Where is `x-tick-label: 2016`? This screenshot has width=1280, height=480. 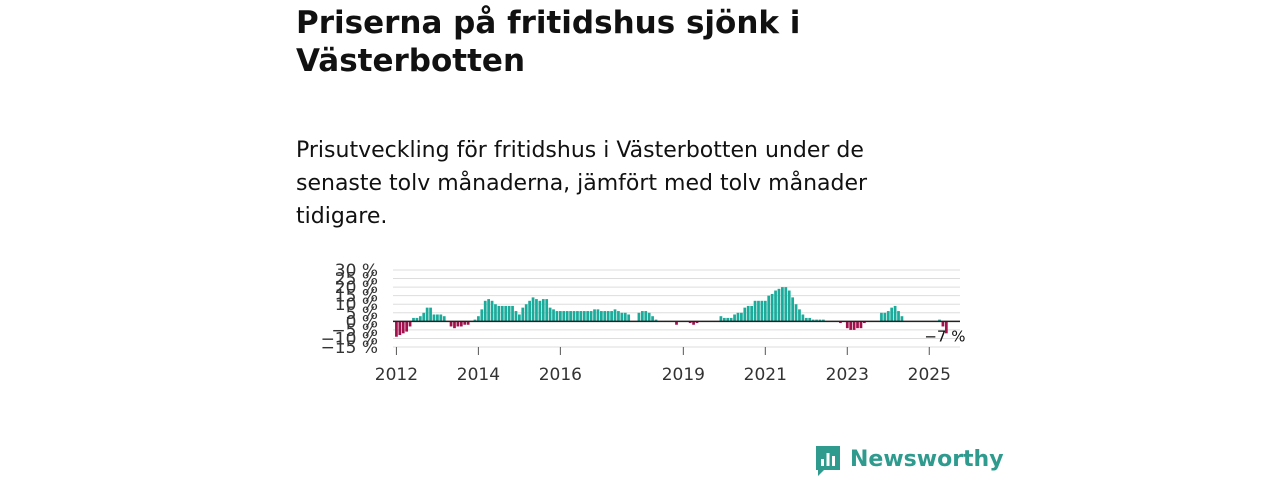
x-tick-label: 2016 is located at coordinates (560, 375).